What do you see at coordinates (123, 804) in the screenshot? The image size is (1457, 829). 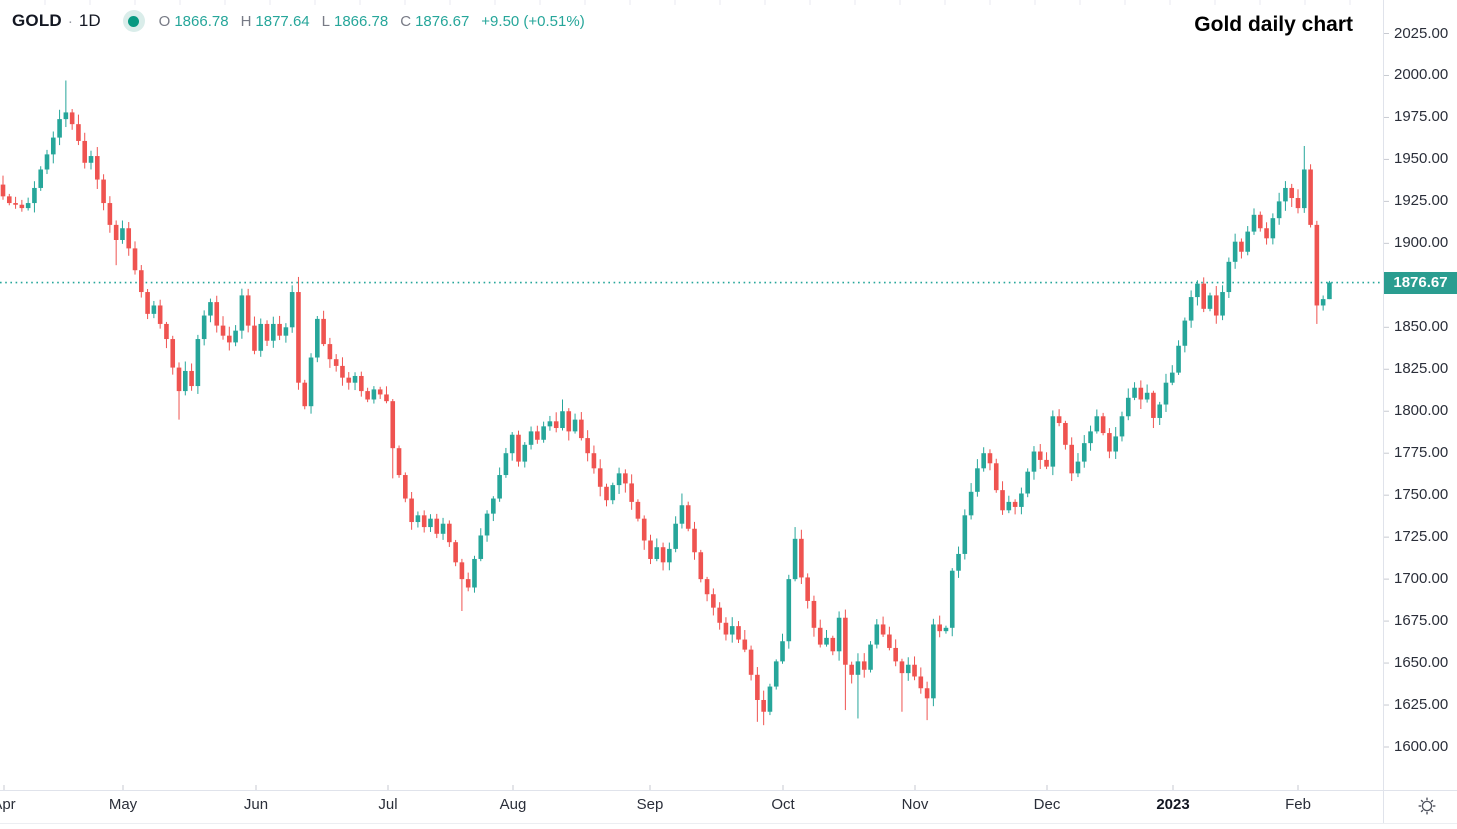 I see `time-axis-label: May` at bounding box center [123, 804].